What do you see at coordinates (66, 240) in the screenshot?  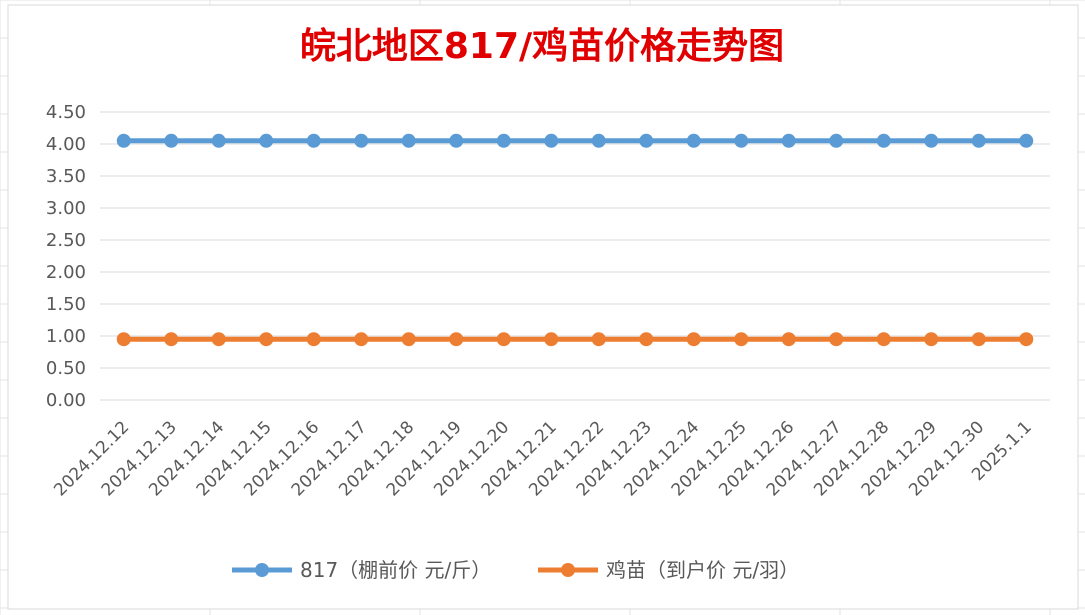 I see `y-tick-label: 2.50` at bounding box center [66, 240].